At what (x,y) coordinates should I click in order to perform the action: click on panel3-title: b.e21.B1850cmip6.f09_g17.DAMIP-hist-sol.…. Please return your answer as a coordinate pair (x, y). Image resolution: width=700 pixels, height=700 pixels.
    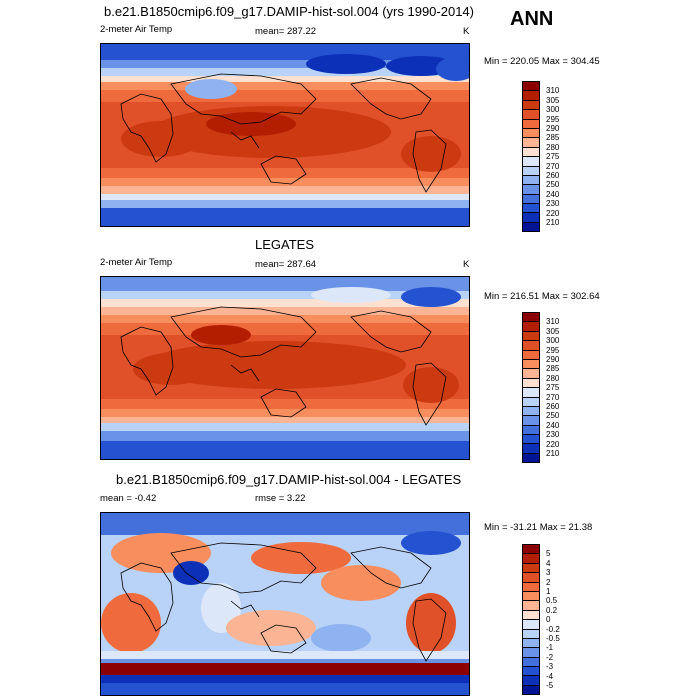
    Looking at the image, I should click on (289, 479).